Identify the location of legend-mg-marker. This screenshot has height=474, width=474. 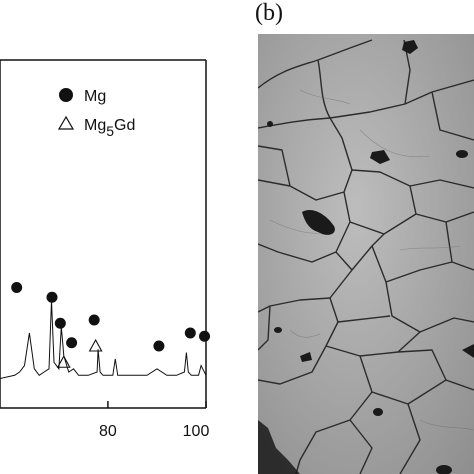
(66, 95).